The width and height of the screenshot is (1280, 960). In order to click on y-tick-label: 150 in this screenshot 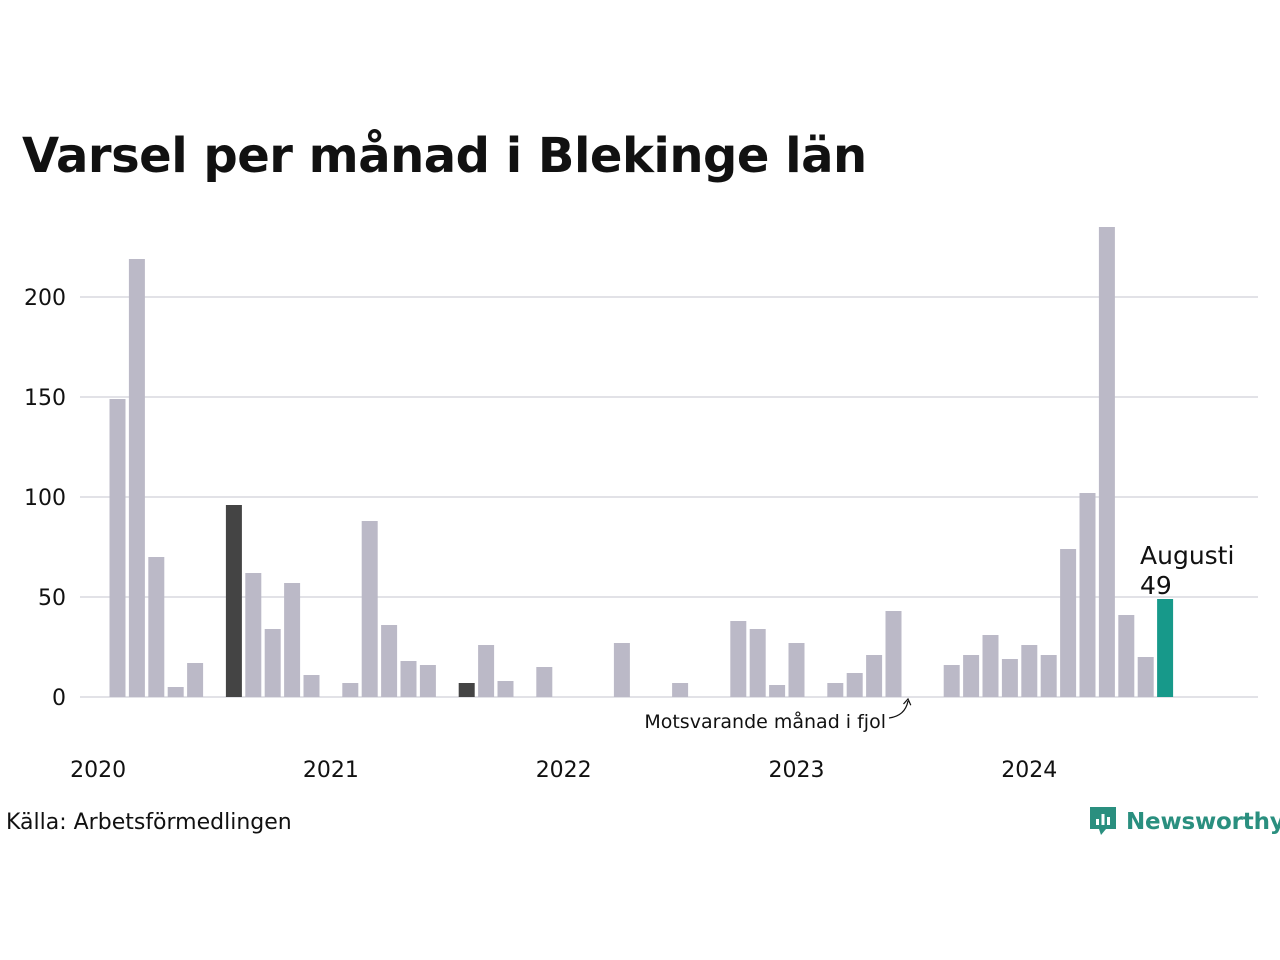, I will do `click(45, 398)`.